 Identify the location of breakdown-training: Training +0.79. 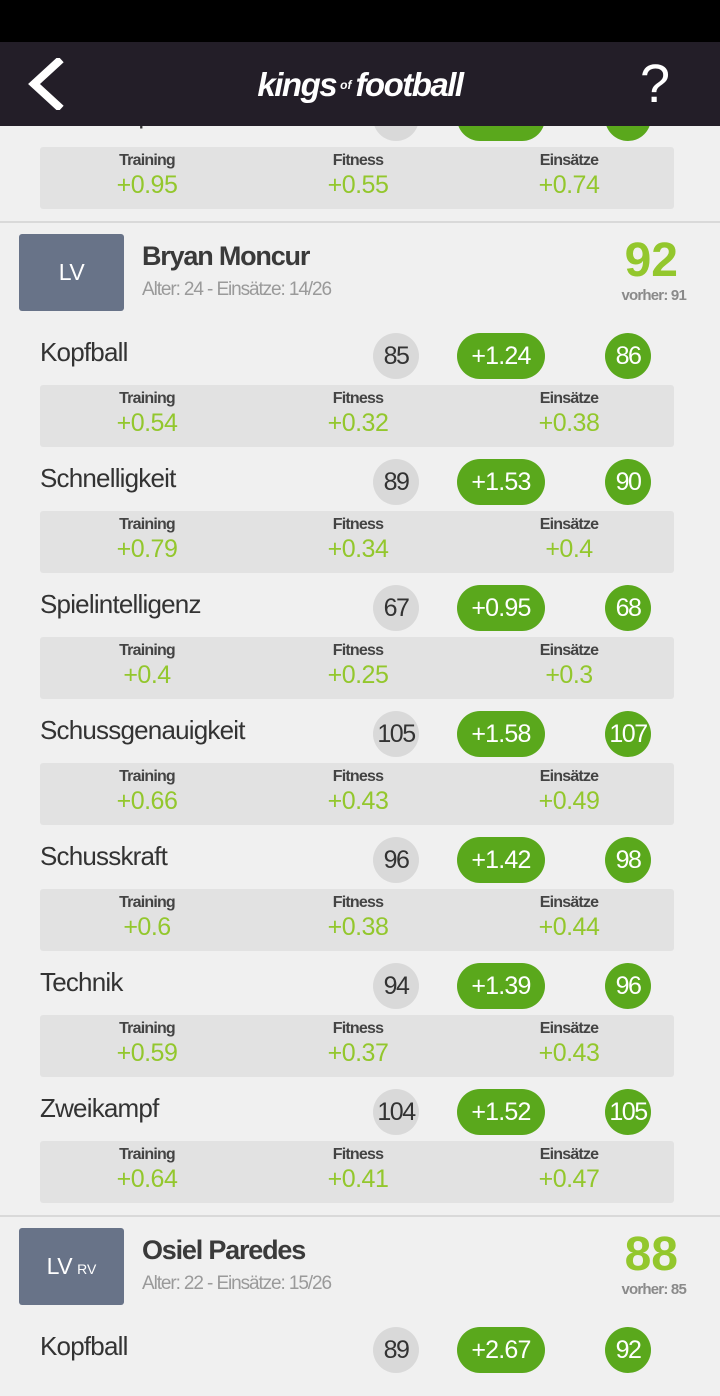
(147, 537).